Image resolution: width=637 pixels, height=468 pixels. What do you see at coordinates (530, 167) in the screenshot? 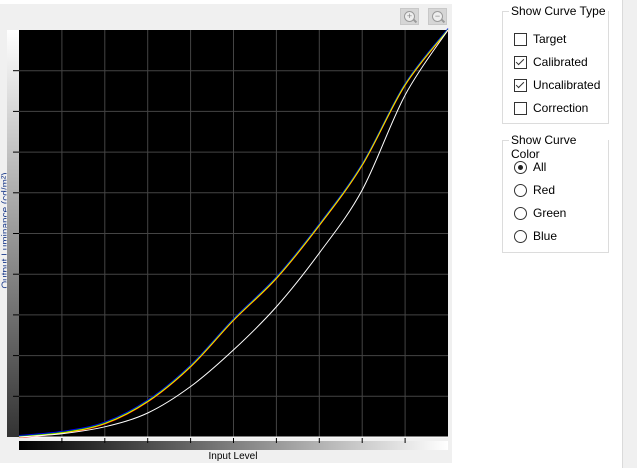
I see `radio-all: All` at bounding box center [530, 167].